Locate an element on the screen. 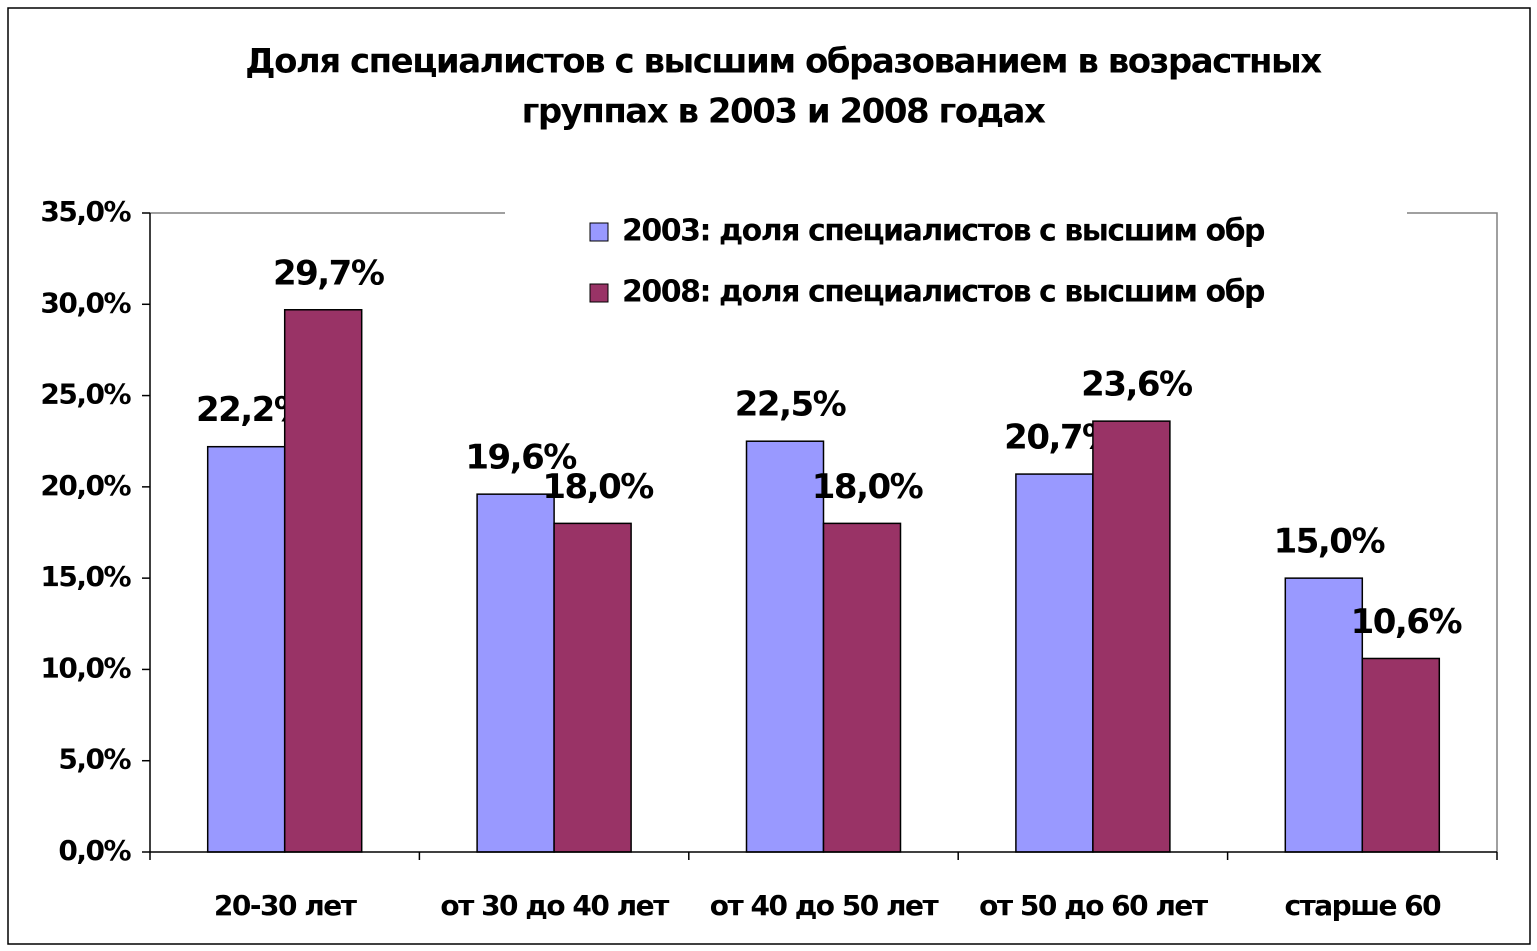 The height and width of the screenshot is (951, 1537). chart-title: группах в 2003 и 2008 годах is located at coordinates (784, 112).